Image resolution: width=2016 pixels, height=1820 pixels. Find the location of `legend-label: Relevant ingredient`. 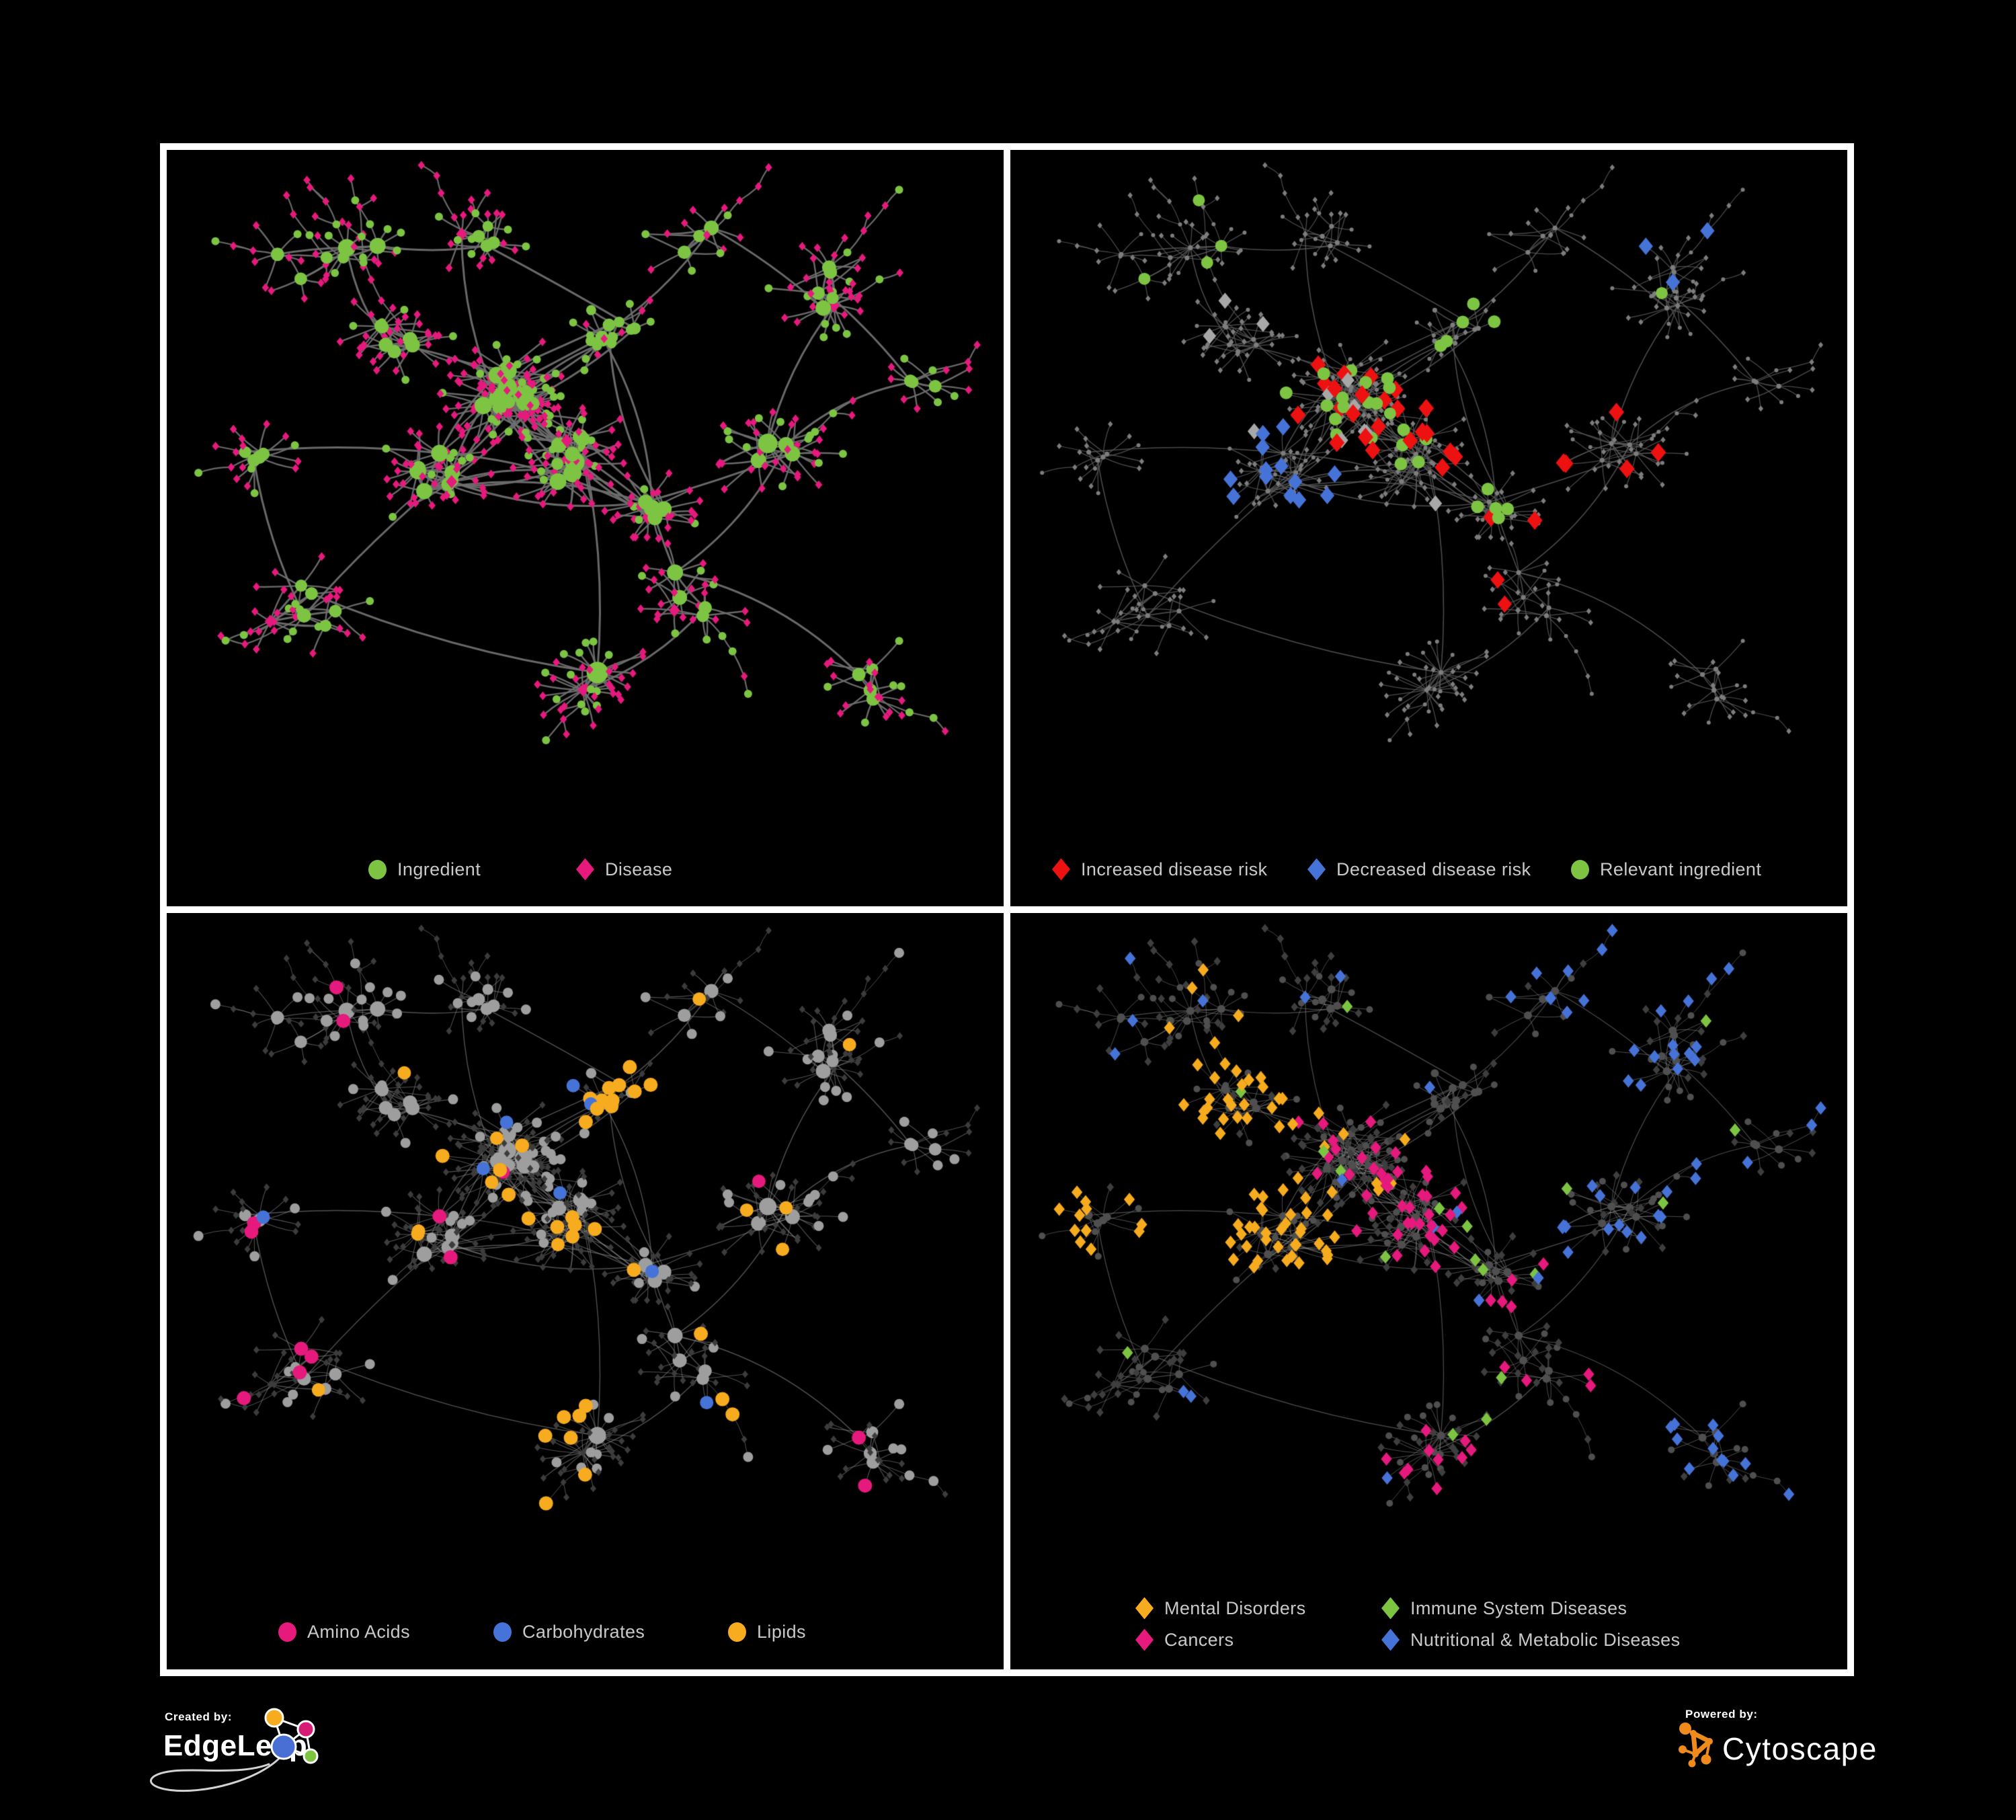

legend-label: Relevant ingredient is located at coordinates (1681, 869).